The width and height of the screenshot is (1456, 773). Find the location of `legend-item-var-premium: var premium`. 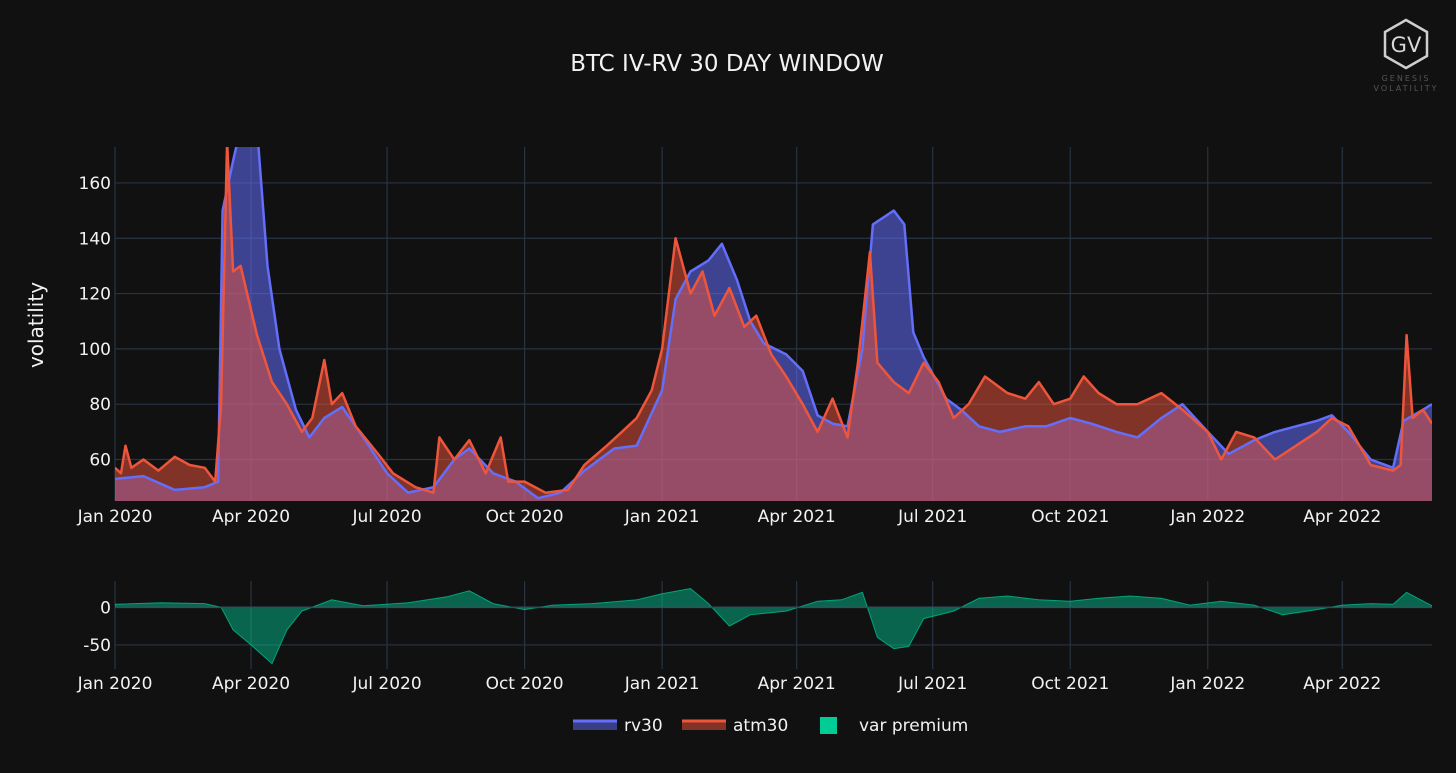

legend-item-var-premium: var premium is located at coordinates (894, 726).